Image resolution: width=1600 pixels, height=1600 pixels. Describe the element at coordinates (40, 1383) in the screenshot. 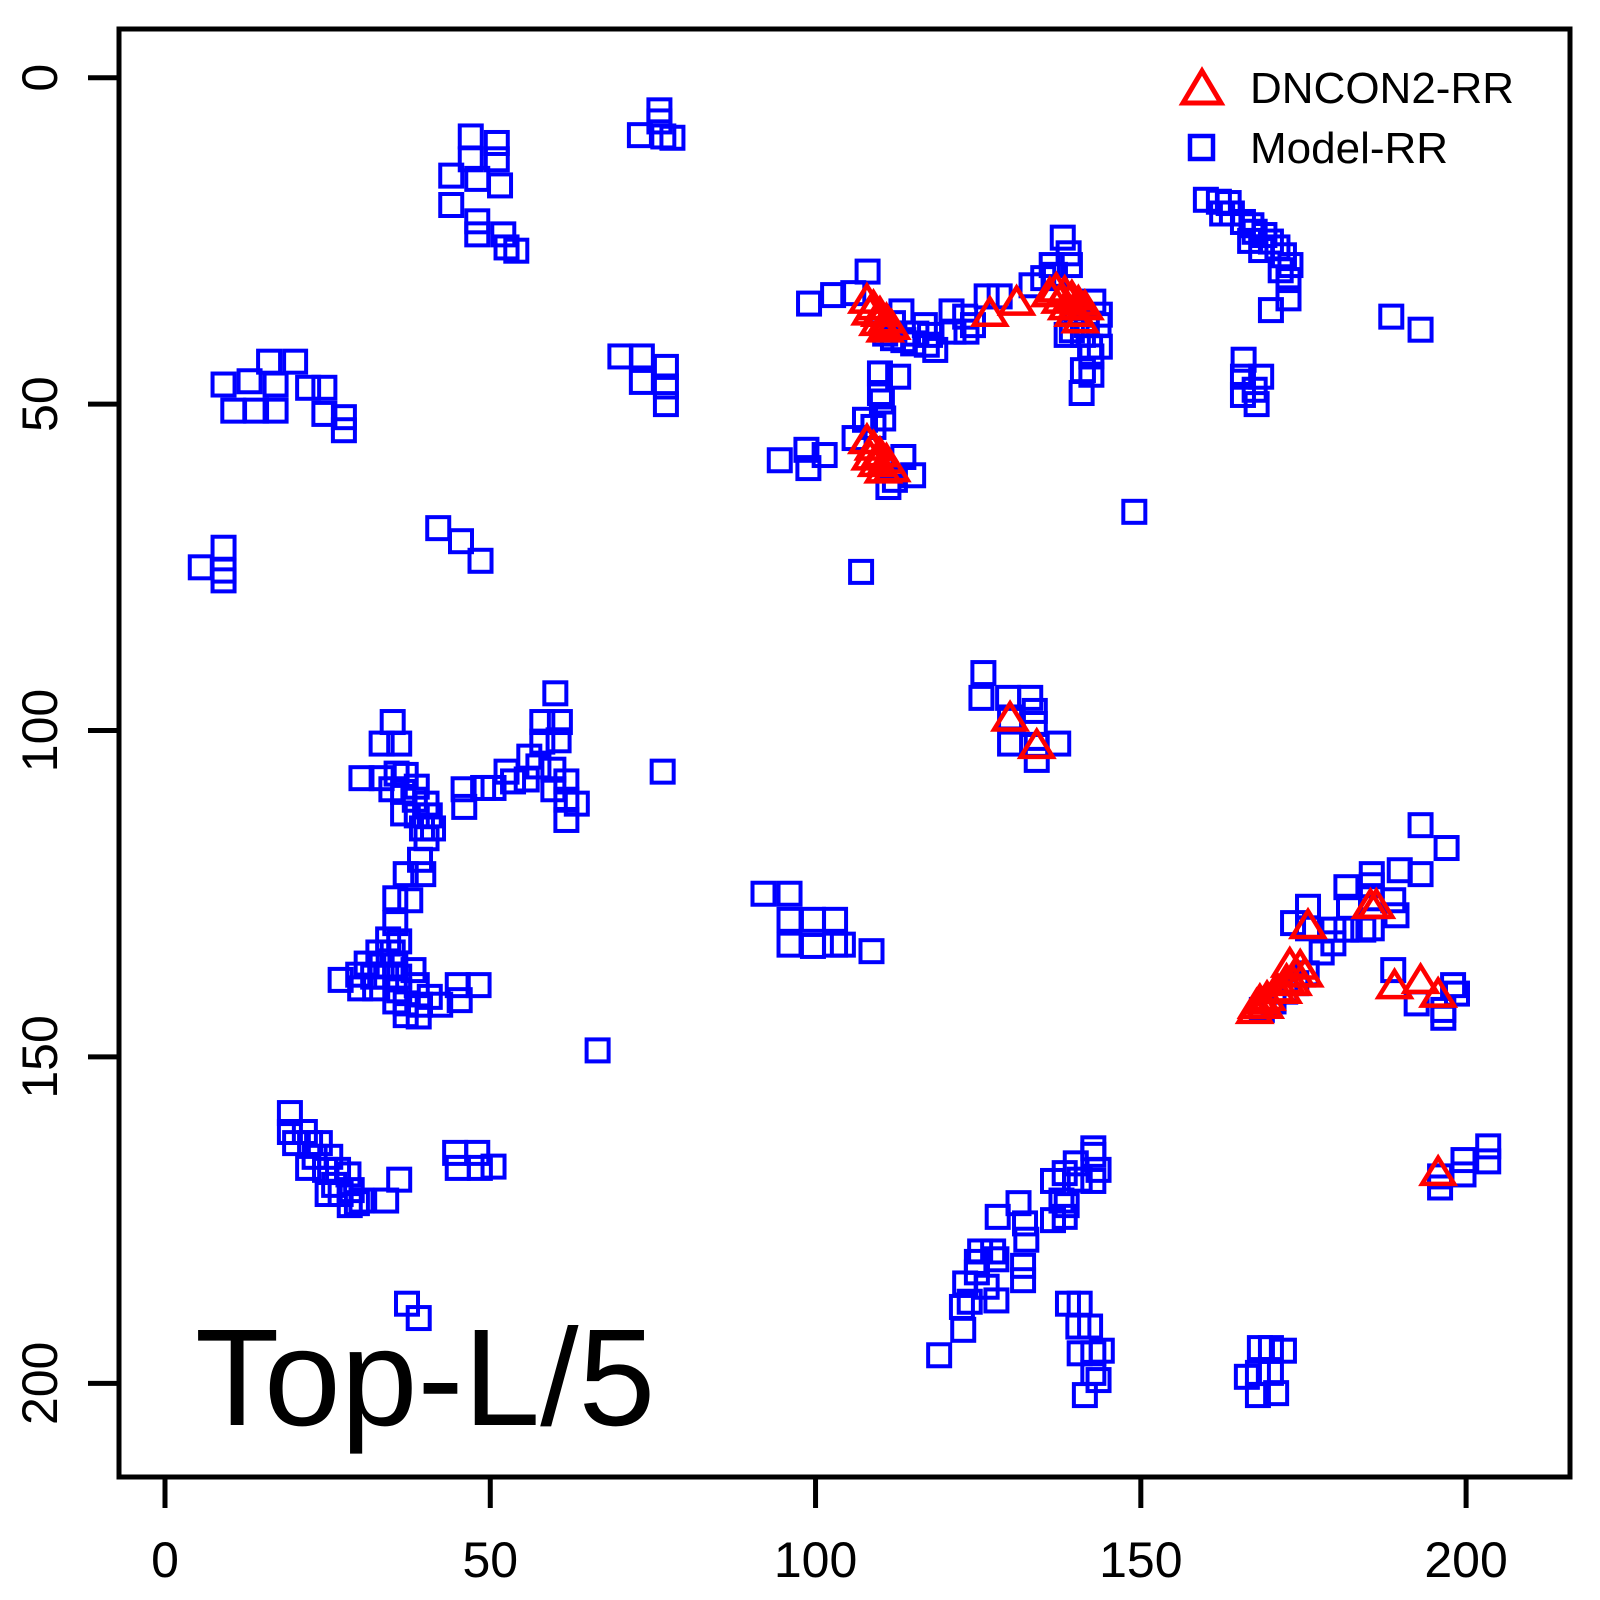

I see `y-tick-label: 200` at that location.